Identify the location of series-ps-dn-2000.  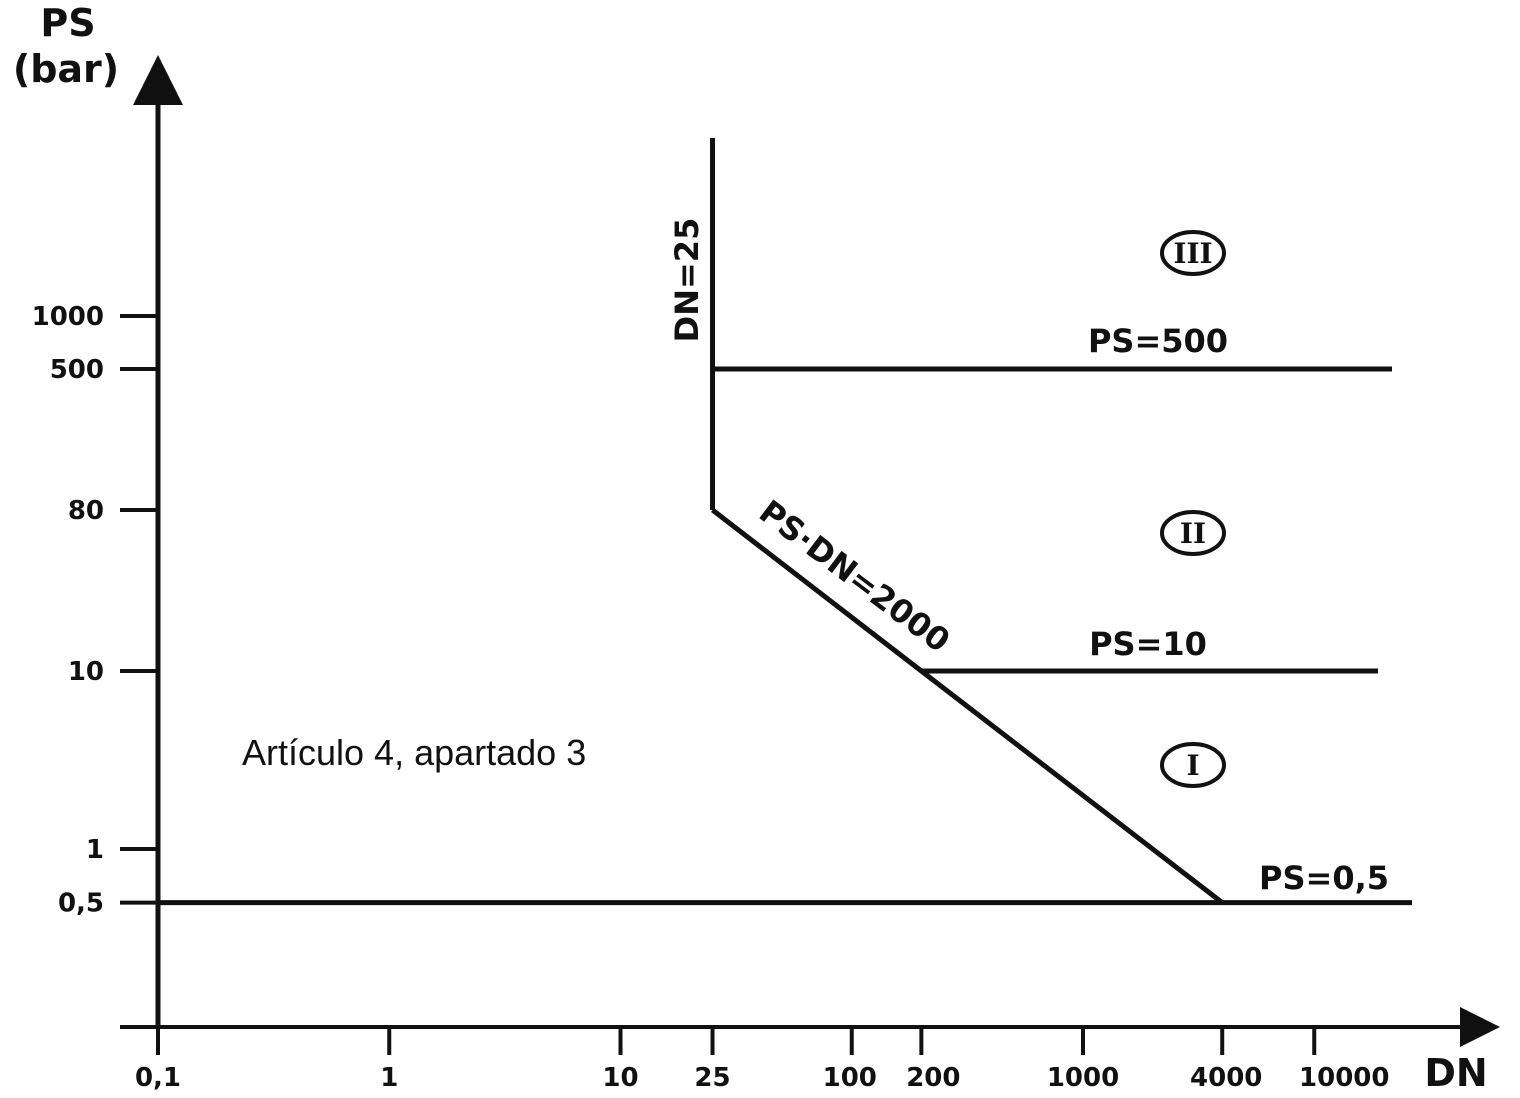
(967, 706).